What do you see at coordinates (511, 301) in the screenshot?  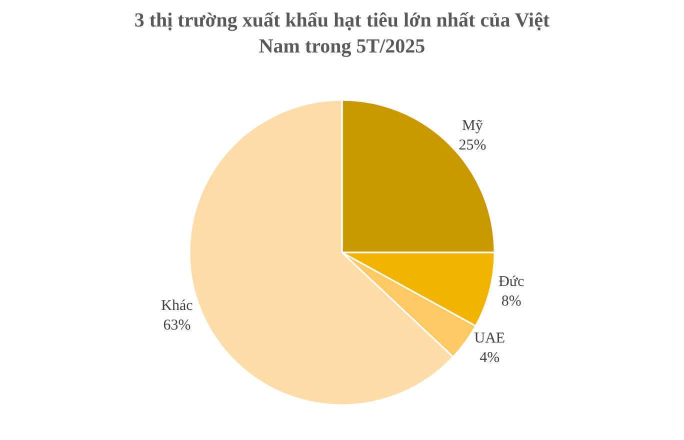 I see `data-label: 8%` at bounding box center [511, 301].